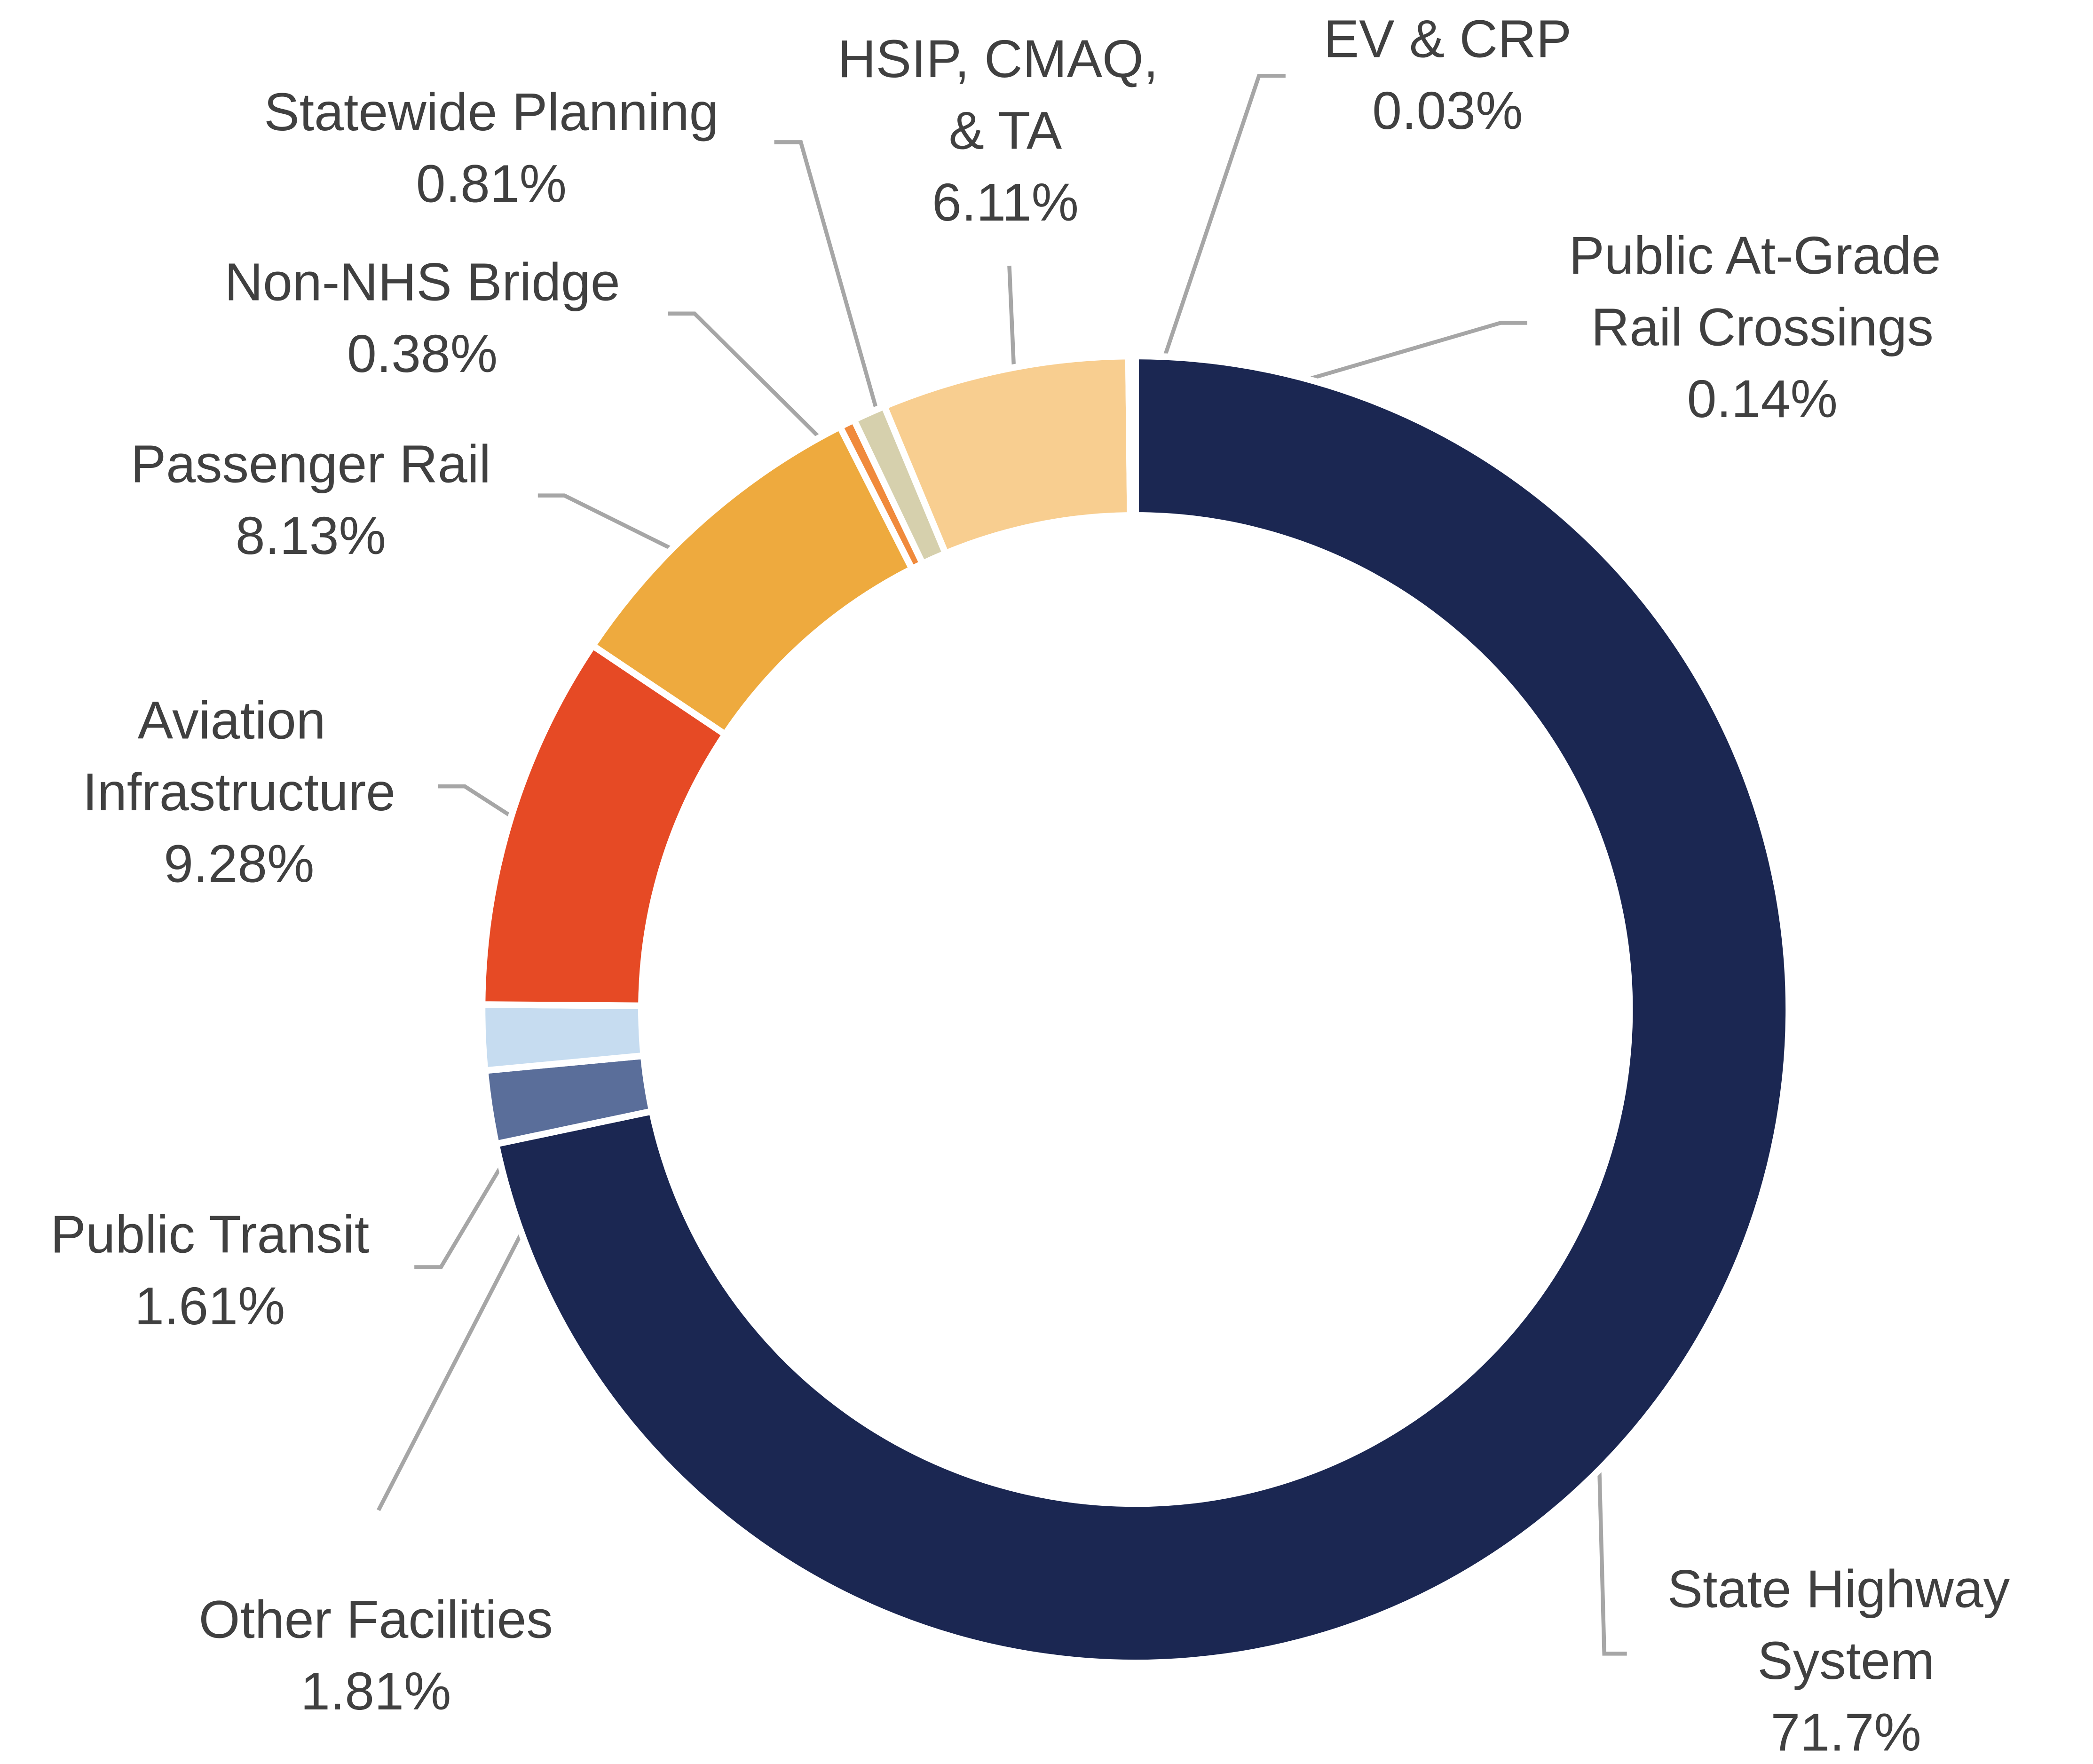  I want to click on slice-label: Non-NHS Bridge, so click(422, 281).